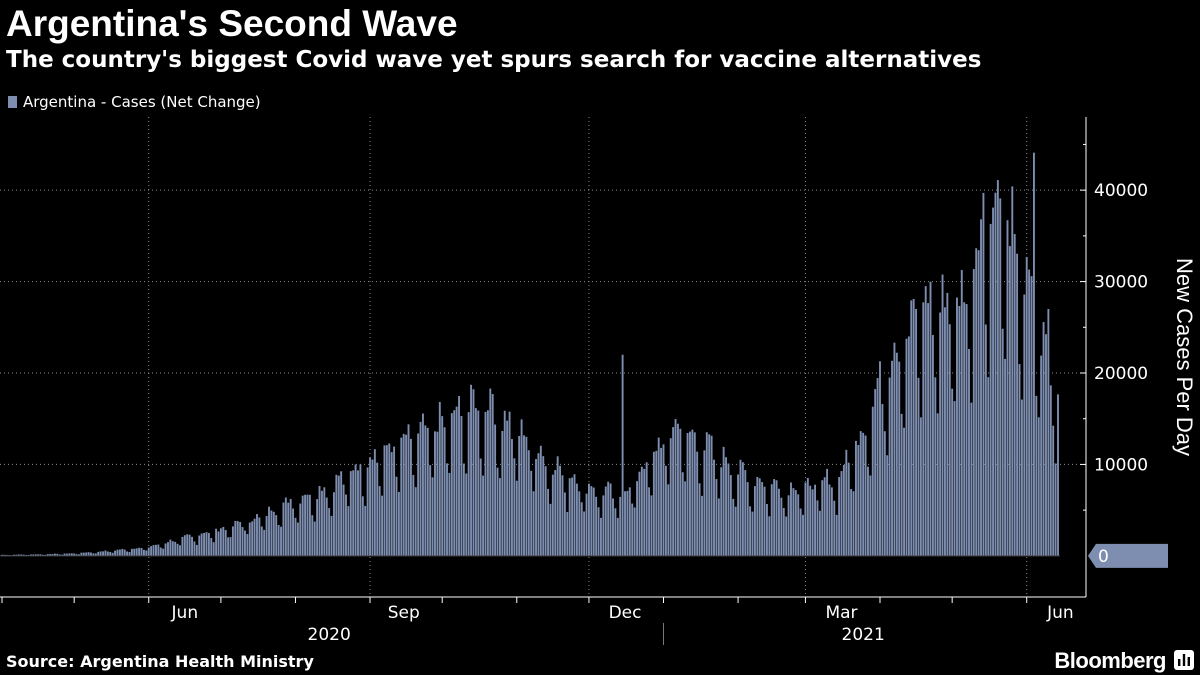 Image resolution: width=1200 pixels, height=675 pixels. What do you see at coordinates (841, 613) in the screenshot?
I see `x-tick-label: Mar` at bounding box center [841, 613].